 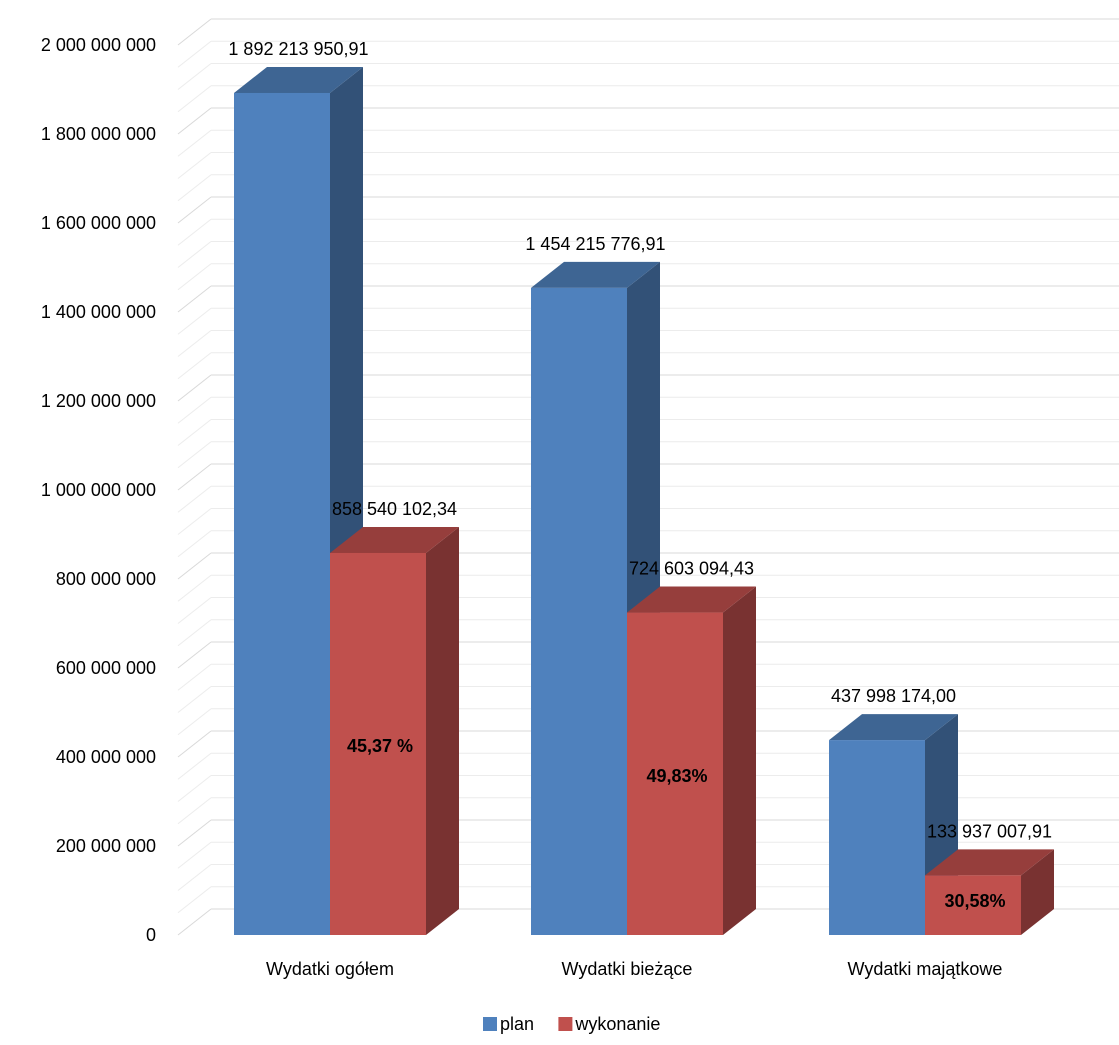 I want to click on percent-label: 49,83%, so click(x=676, y=776).